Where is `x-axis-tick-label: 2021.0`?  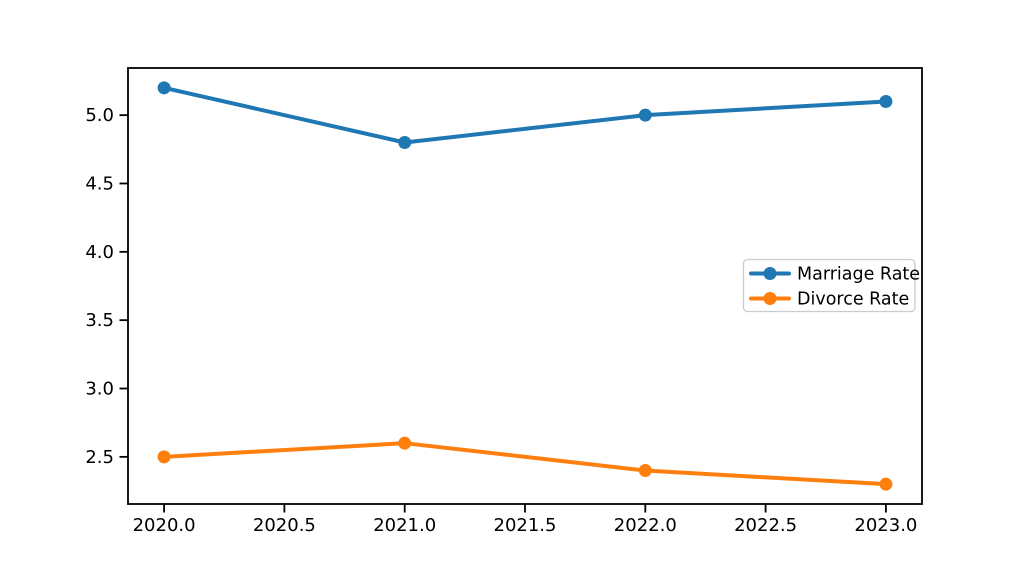
x-axis-tick-label: 2021.0 is located at coordinates (404, 525).